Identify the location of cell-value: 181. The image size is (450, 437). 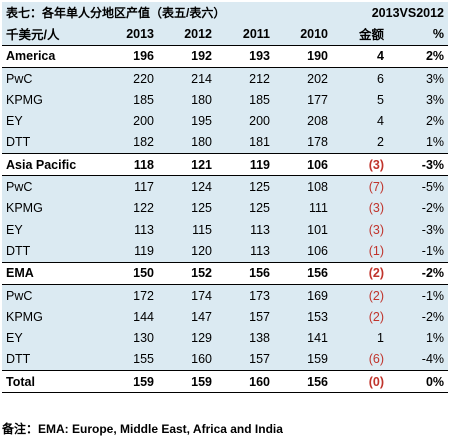
(259, 142).